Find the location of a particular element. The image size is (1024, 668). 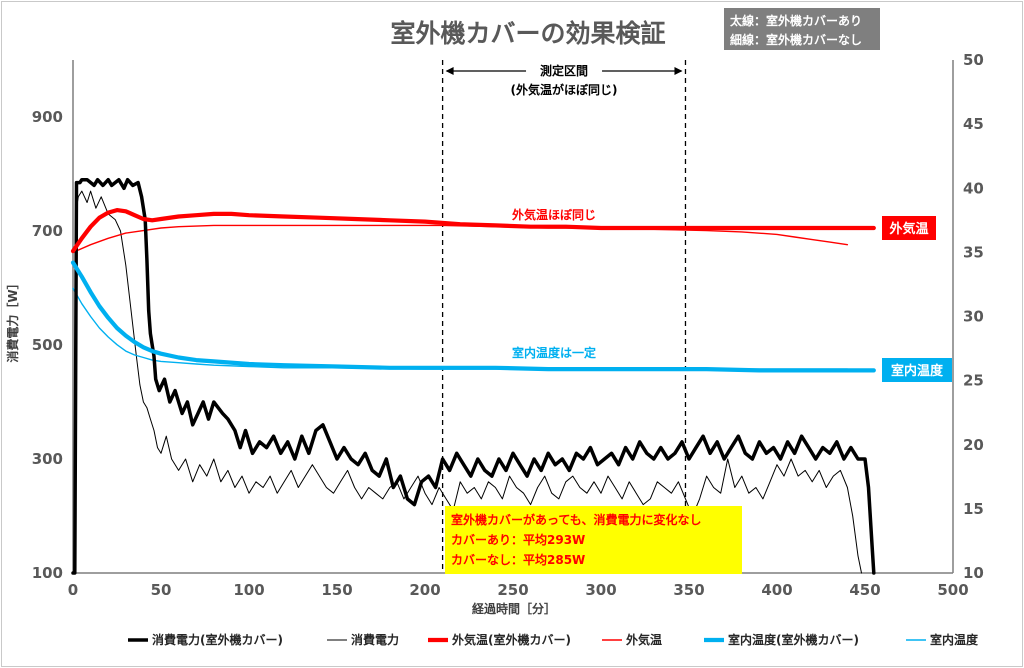

y-left-tick-label: 100 is located at coordinates (47, 573).